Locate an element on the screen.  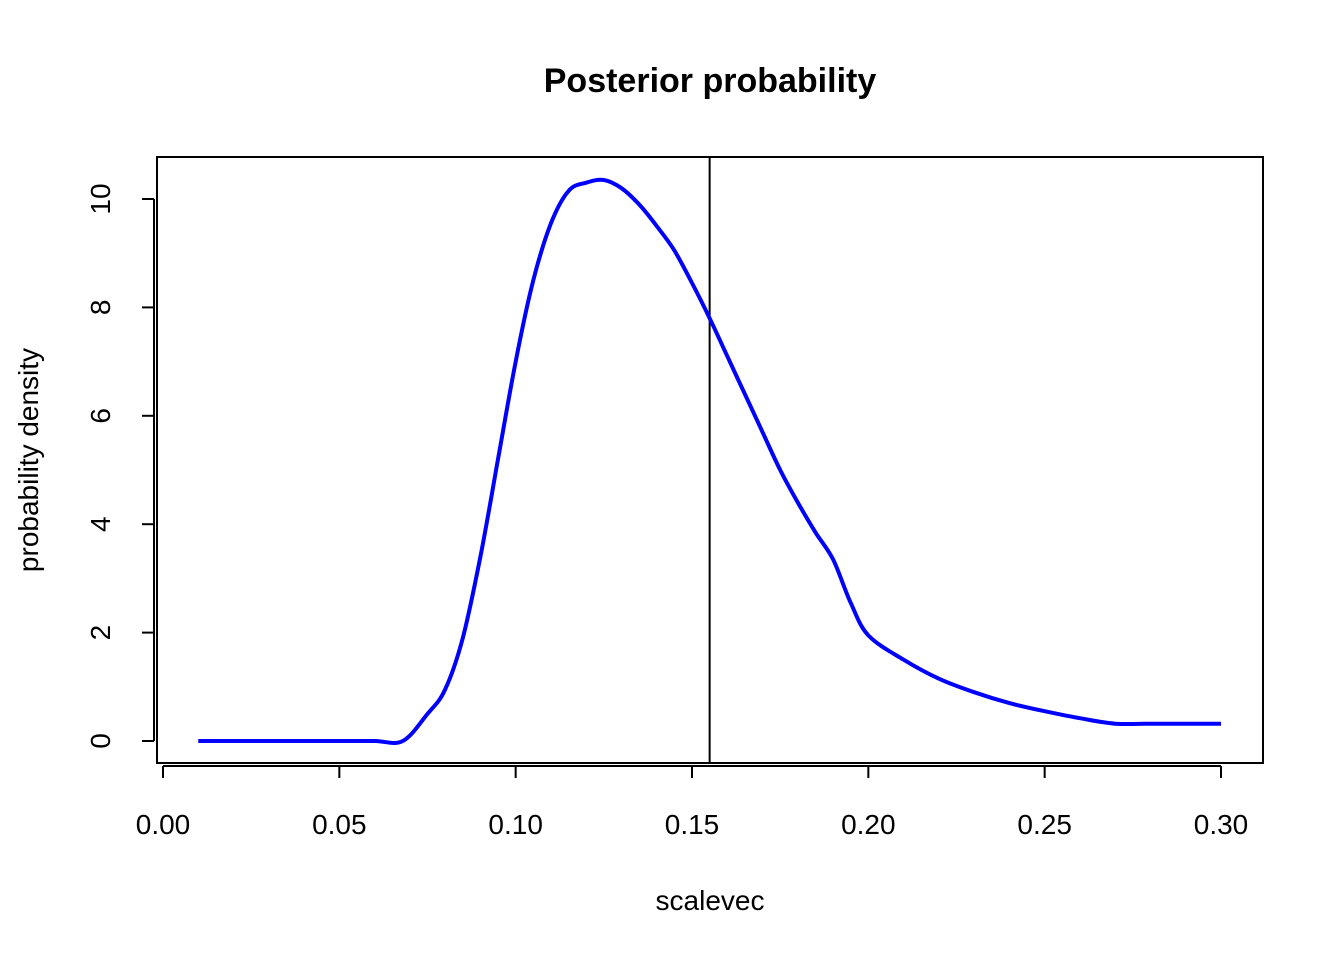
x-tick-label: 0.10 is located at coordinates (515, 824).